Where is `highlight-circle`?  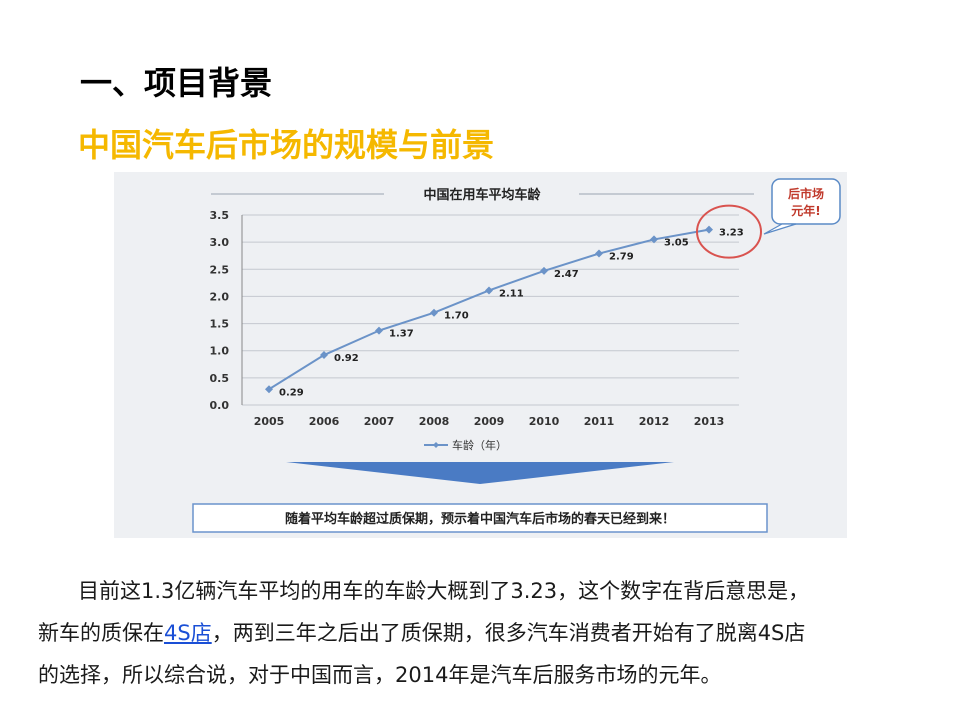 highlight-circle is located at coordinates (729, 231).